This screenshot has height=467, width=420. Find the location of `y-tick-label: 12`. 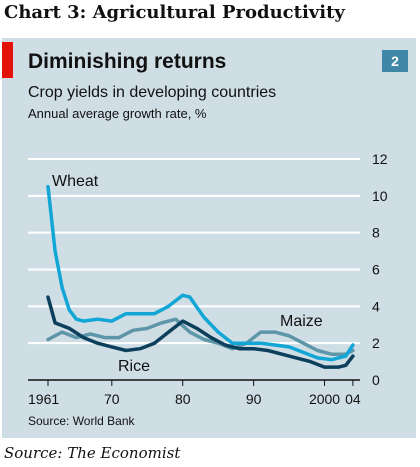

y-tick-label: 12 is located at coordinates (380, 159).